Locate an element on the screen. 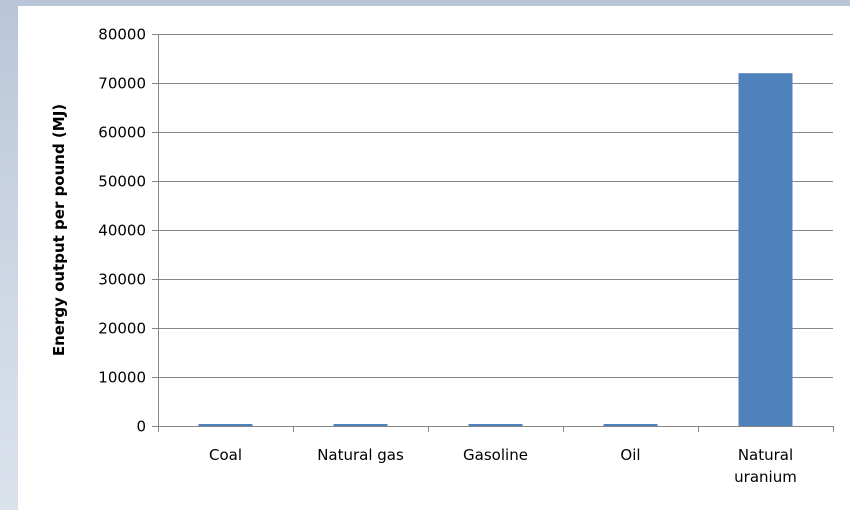  y-tick-label: 80000 is located at coordinates (122, 35).